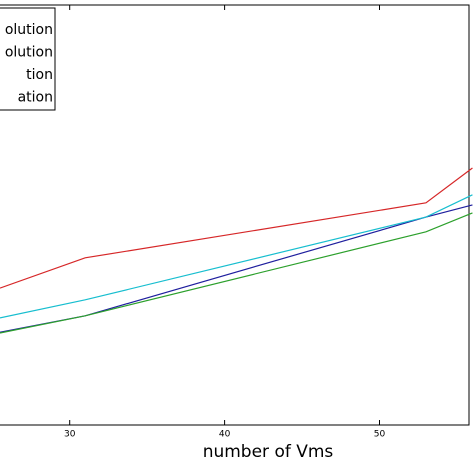 The width and height of the screenshot is (474, 474). What do you see at coordinates (268, 452) in the screenshot?
I see `x-axis-label: number of Vms` at bounding box center [268, 452].